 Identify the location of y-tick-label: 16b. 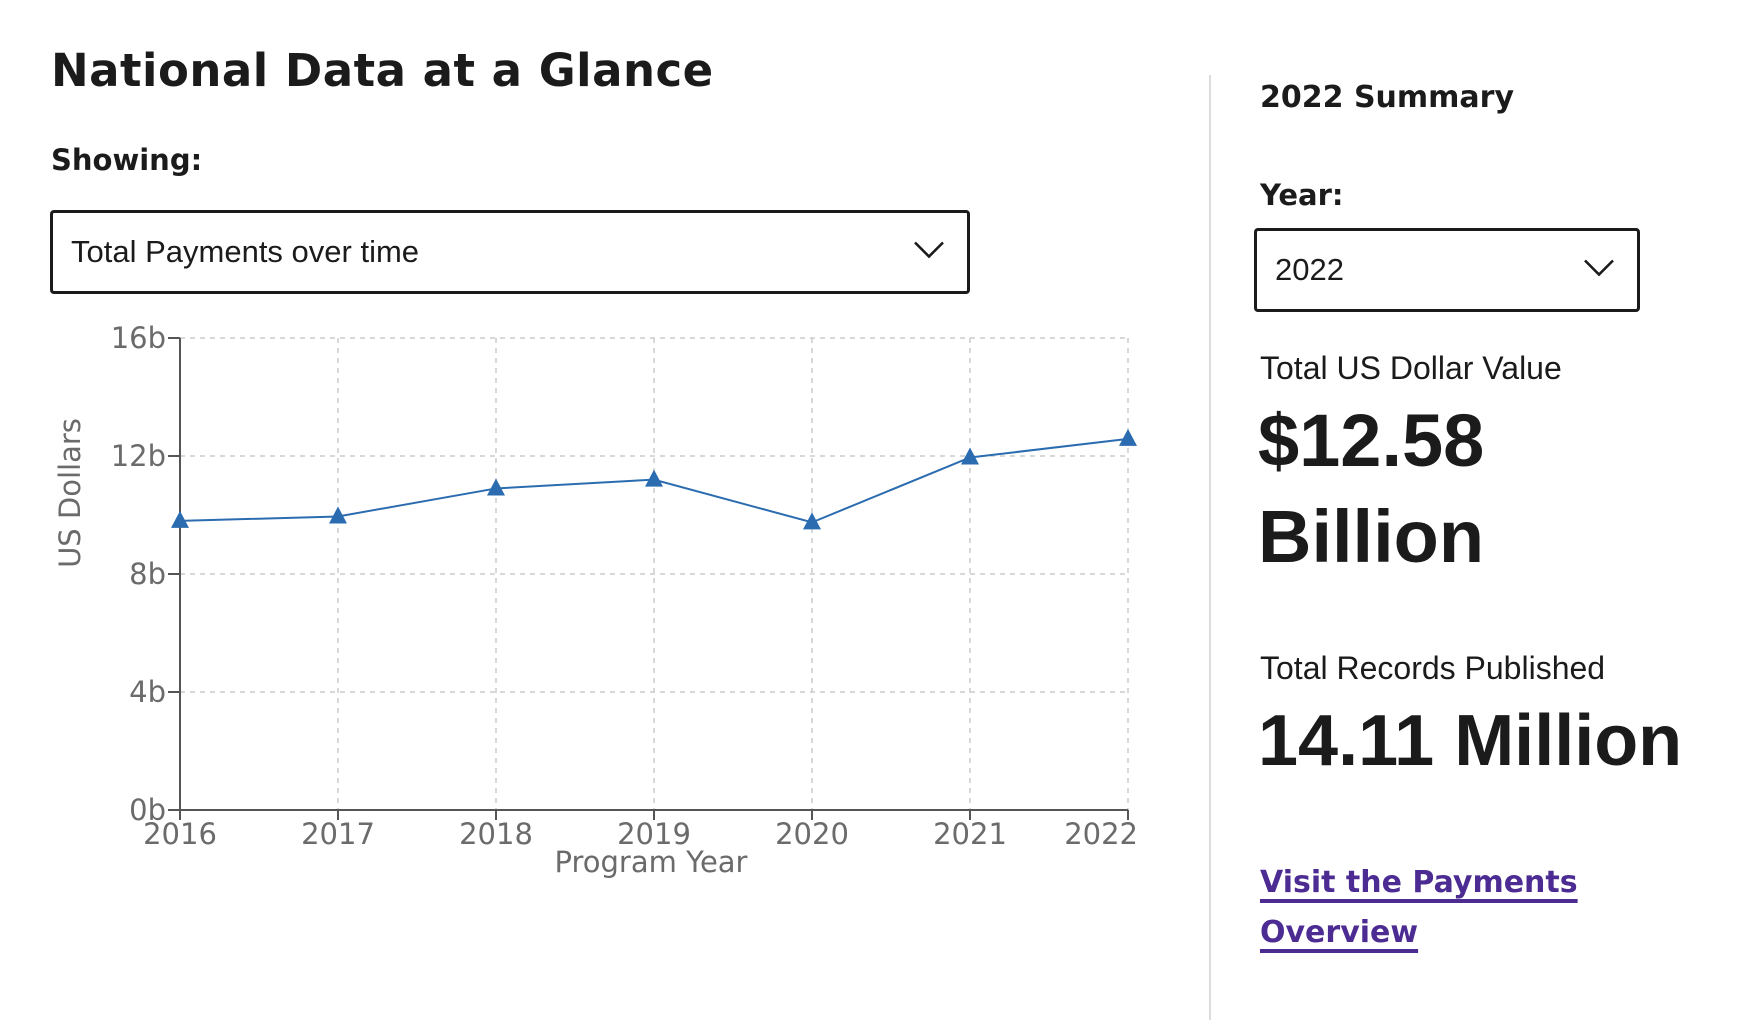
(138, 338).